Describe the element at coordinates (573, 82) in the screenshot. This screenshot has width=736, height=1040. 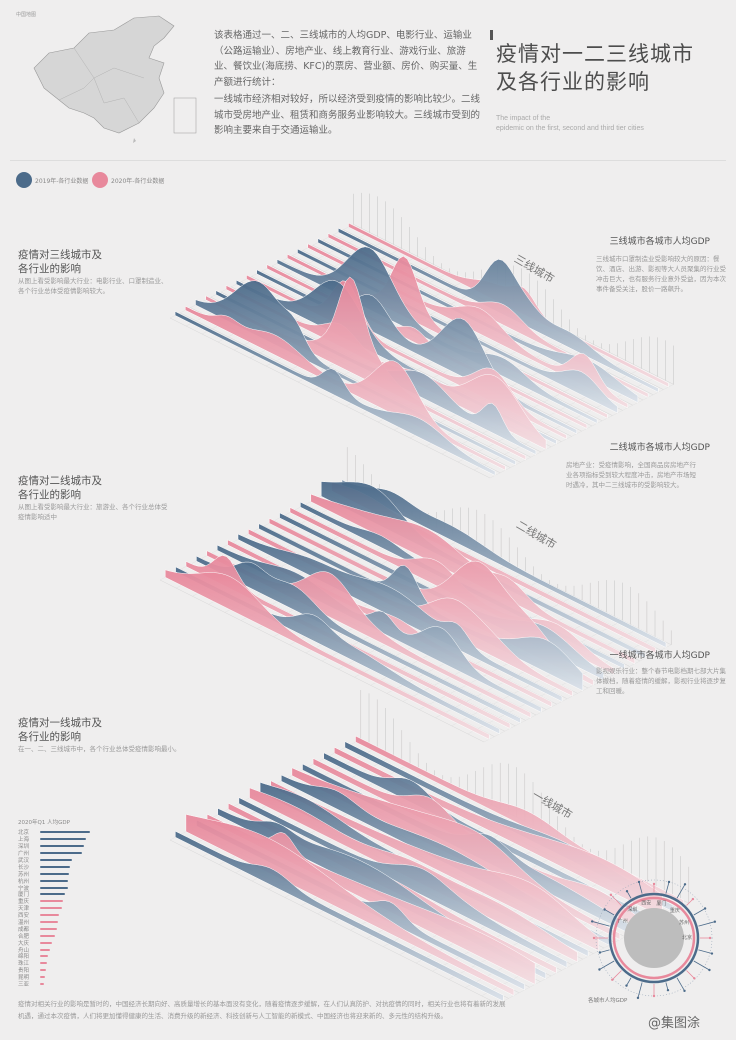
I see `page-title-line-2: 及各行业的影响` at that location.